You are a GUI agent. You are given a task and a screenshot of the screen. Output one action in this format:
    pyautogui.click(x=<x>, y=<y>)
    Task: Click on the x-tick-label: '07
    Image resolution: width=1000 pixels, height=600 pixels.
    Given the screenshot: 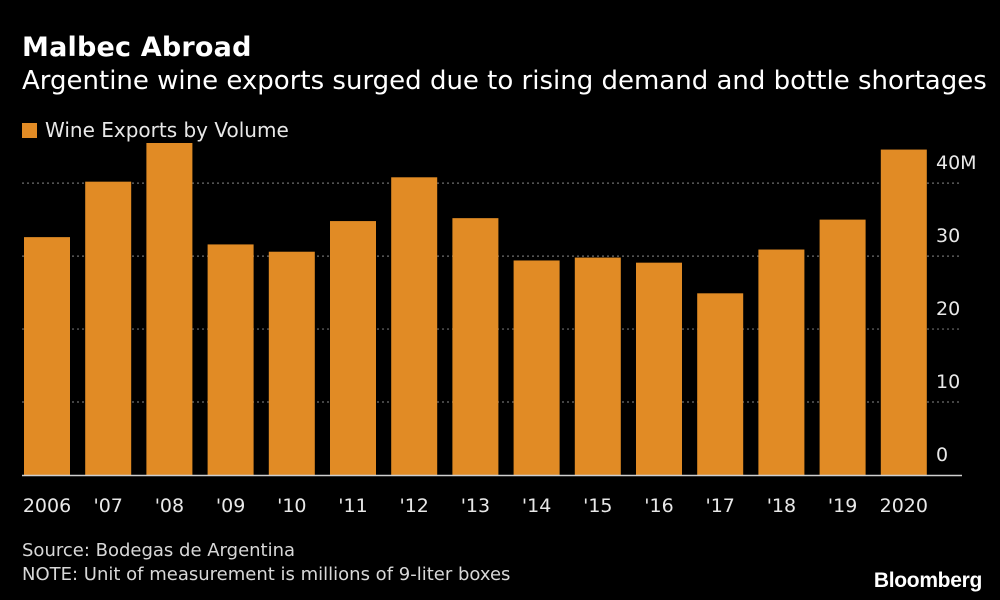 What is the action you would take?
    pyautogui.click(x=107, y=506)
    